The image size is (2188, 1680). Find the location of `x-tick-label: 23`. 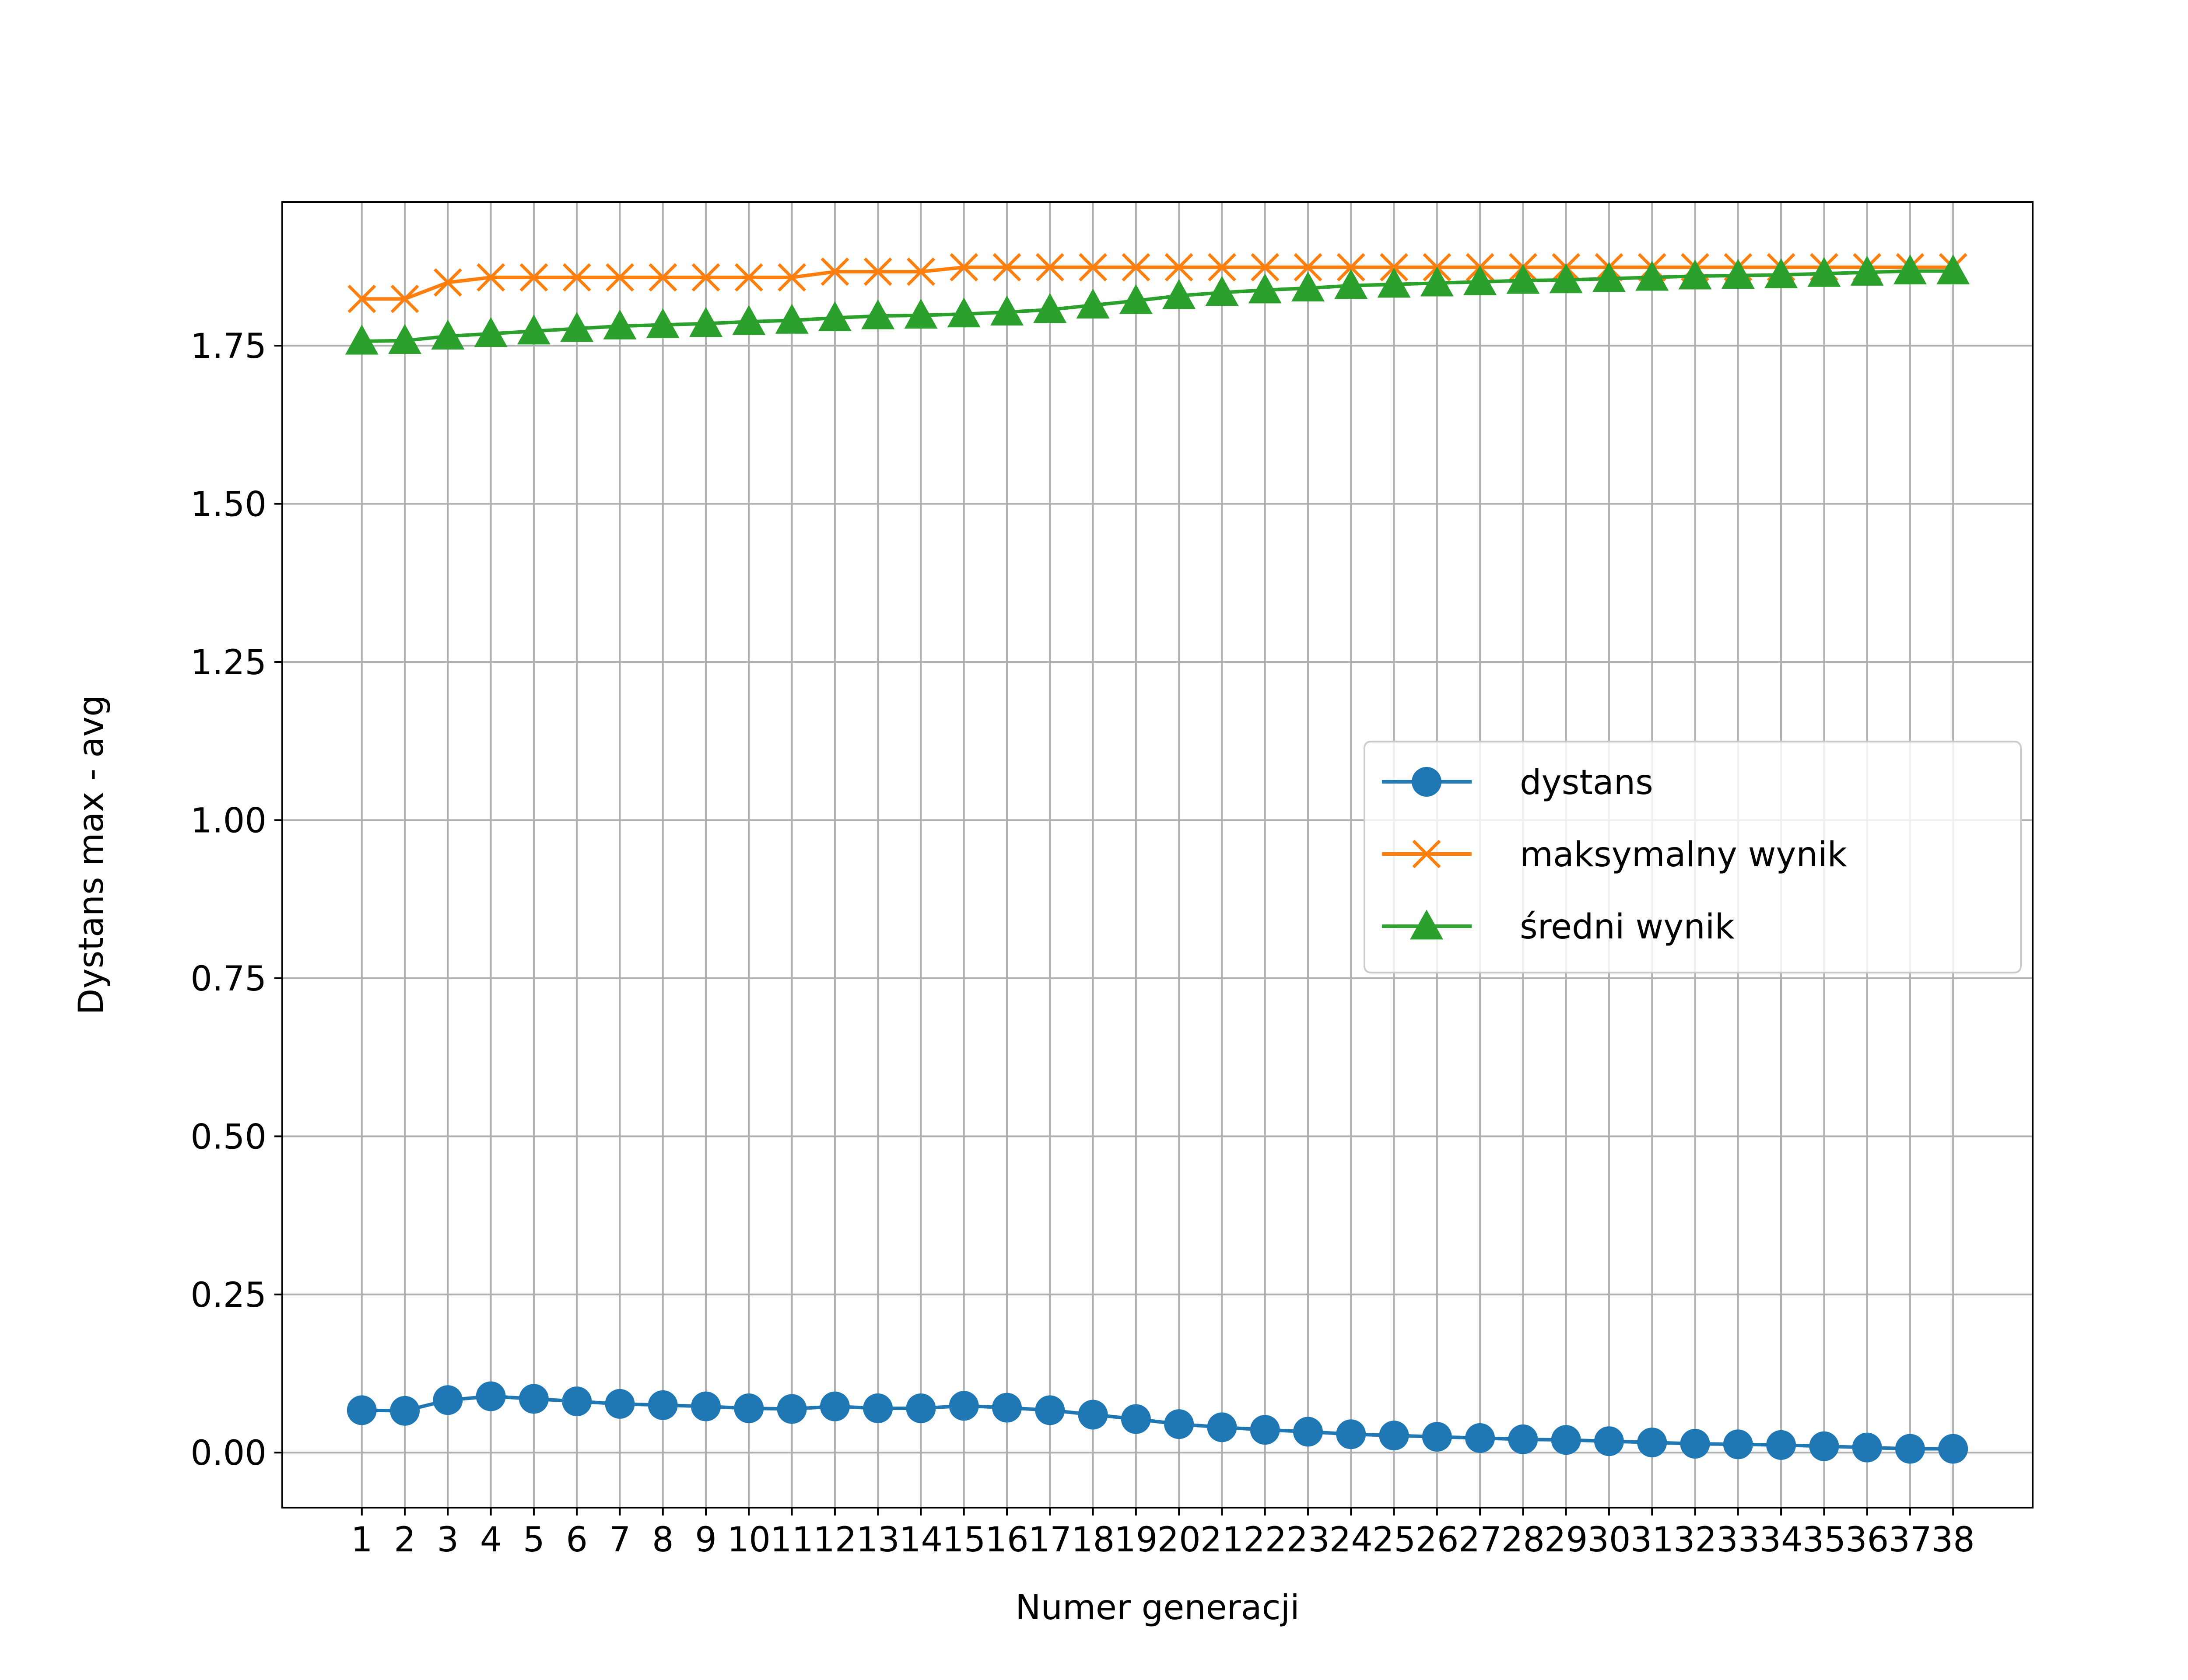

x-tick-label: 23 is located at coordinates (1307, 1540).